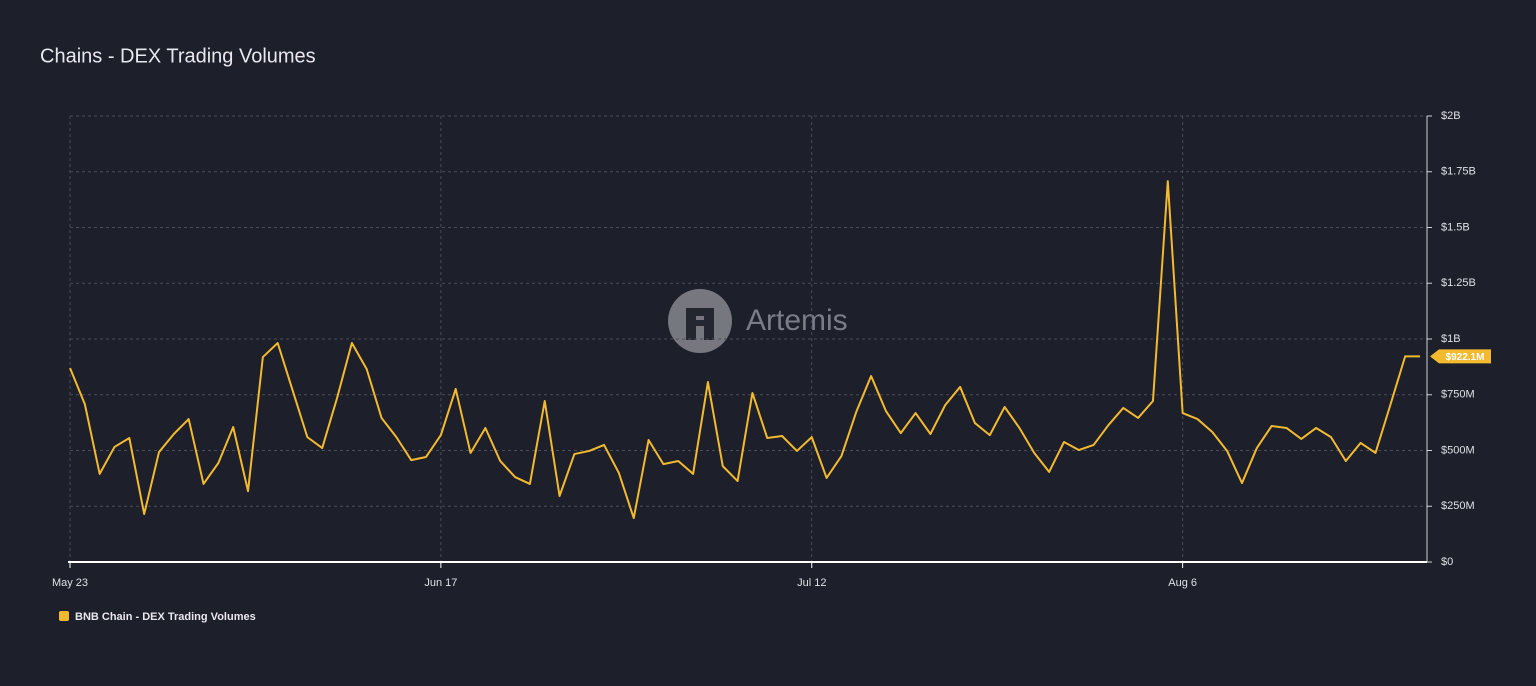 The width and height of the screenshot is (1536, 686). Describe the element at coordinates (64, 616) in the screenshot. I see `legend-swatch` at that location.